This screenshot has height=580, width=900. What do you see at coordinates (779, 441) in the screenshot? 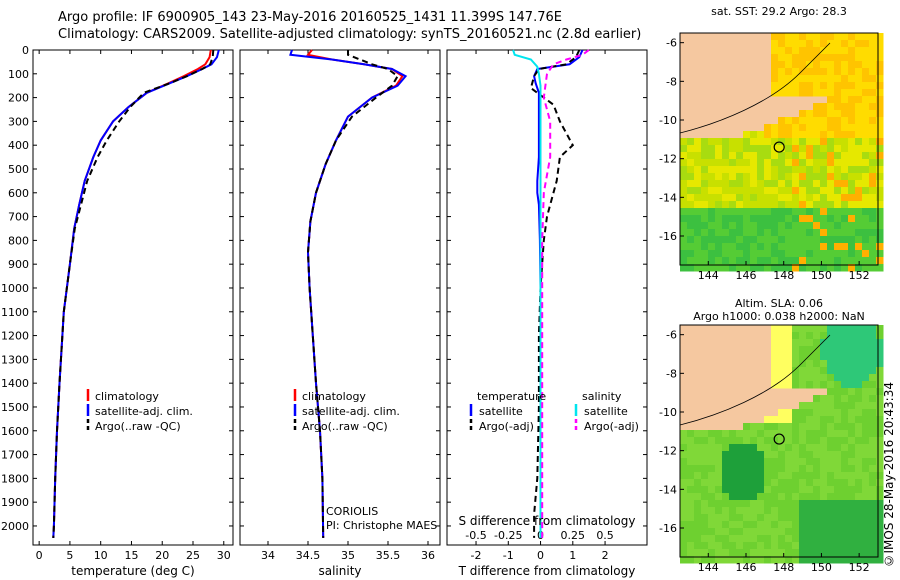
I see `map-frame` at bounding box center [779, 441].